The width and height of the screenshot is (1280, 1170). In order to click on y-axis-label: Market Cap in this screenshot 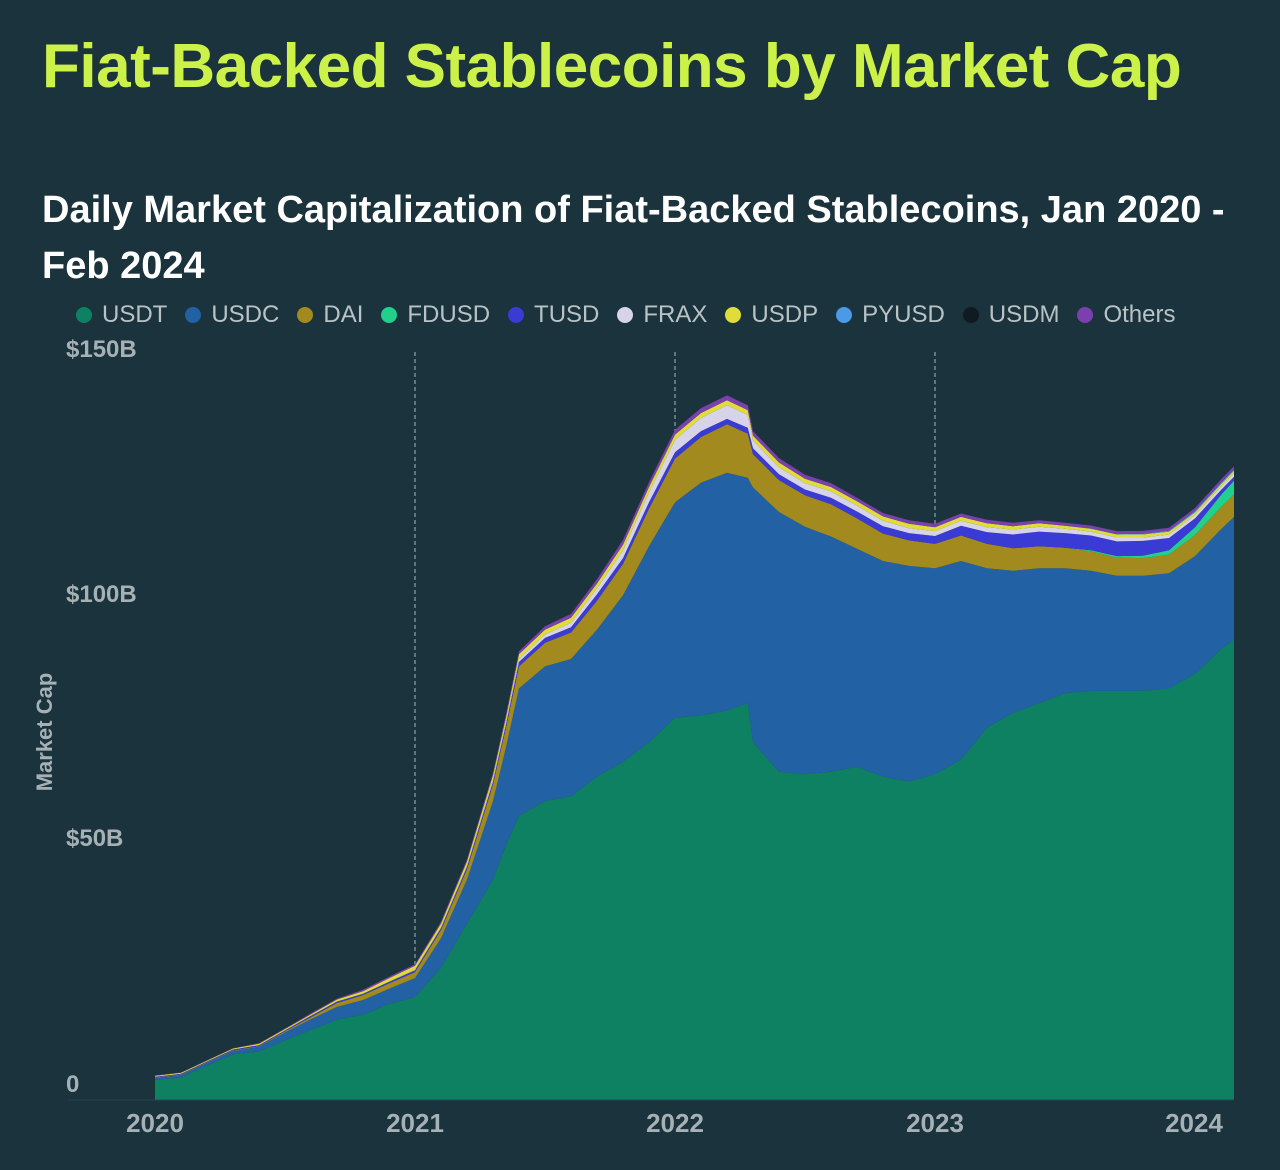, I will do `click(44, 732)`.